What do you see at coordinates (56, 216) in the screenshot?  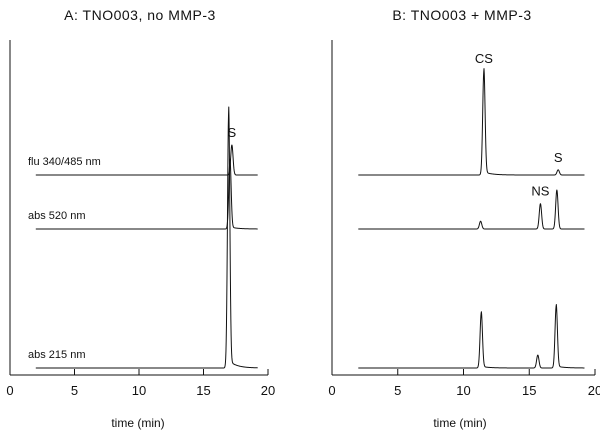 I see `trace-label: abs 520 nm` at bounding box center [56, 216].